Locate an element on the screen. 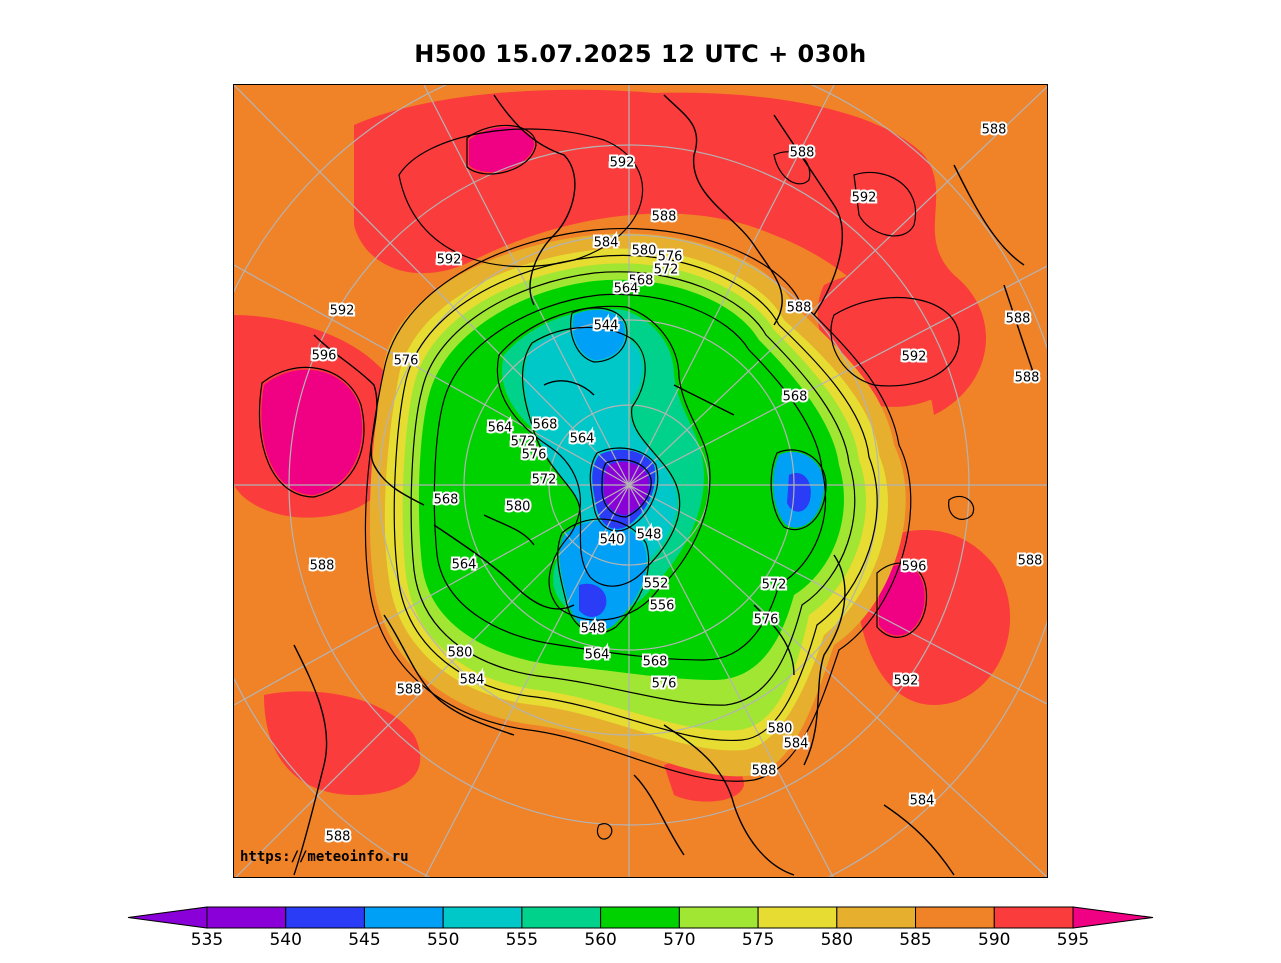 Image resolution: width=1281 pixels, height=963 pixels. colorbar-low-extend is located at coordinates (167, 917).